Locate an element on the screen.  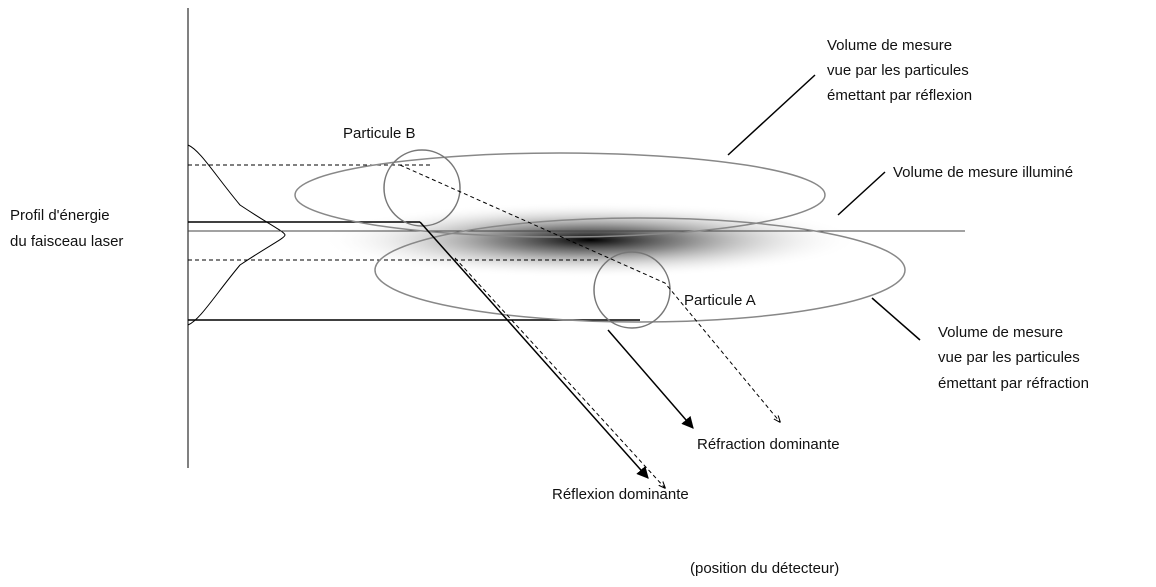
refraction-volume is located at coordinates (640, 270).